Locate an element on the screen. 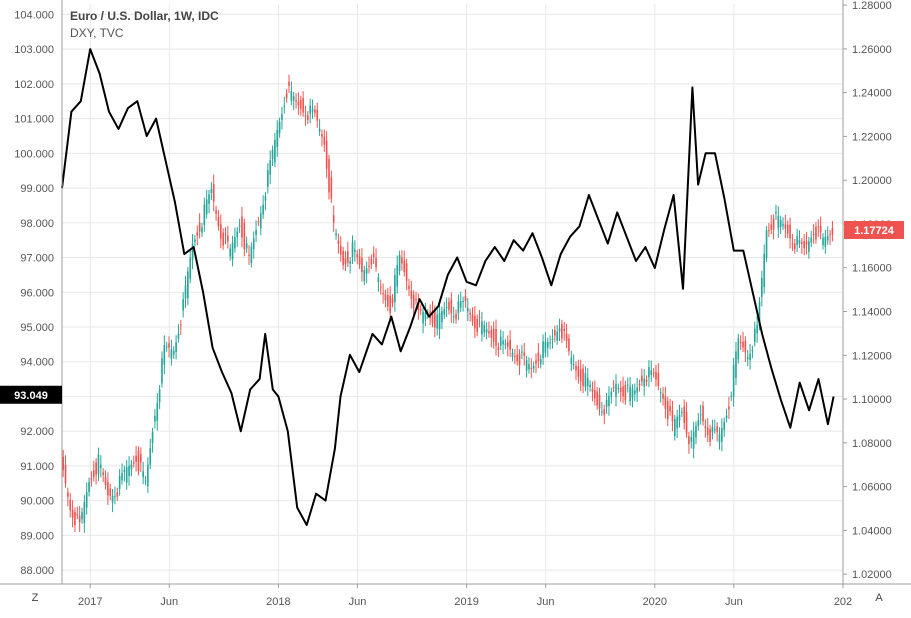 Image resolution: width=911 pixels, height=618 pixels. left-tick-label: 91.000 is located at coordinates (37, 467).